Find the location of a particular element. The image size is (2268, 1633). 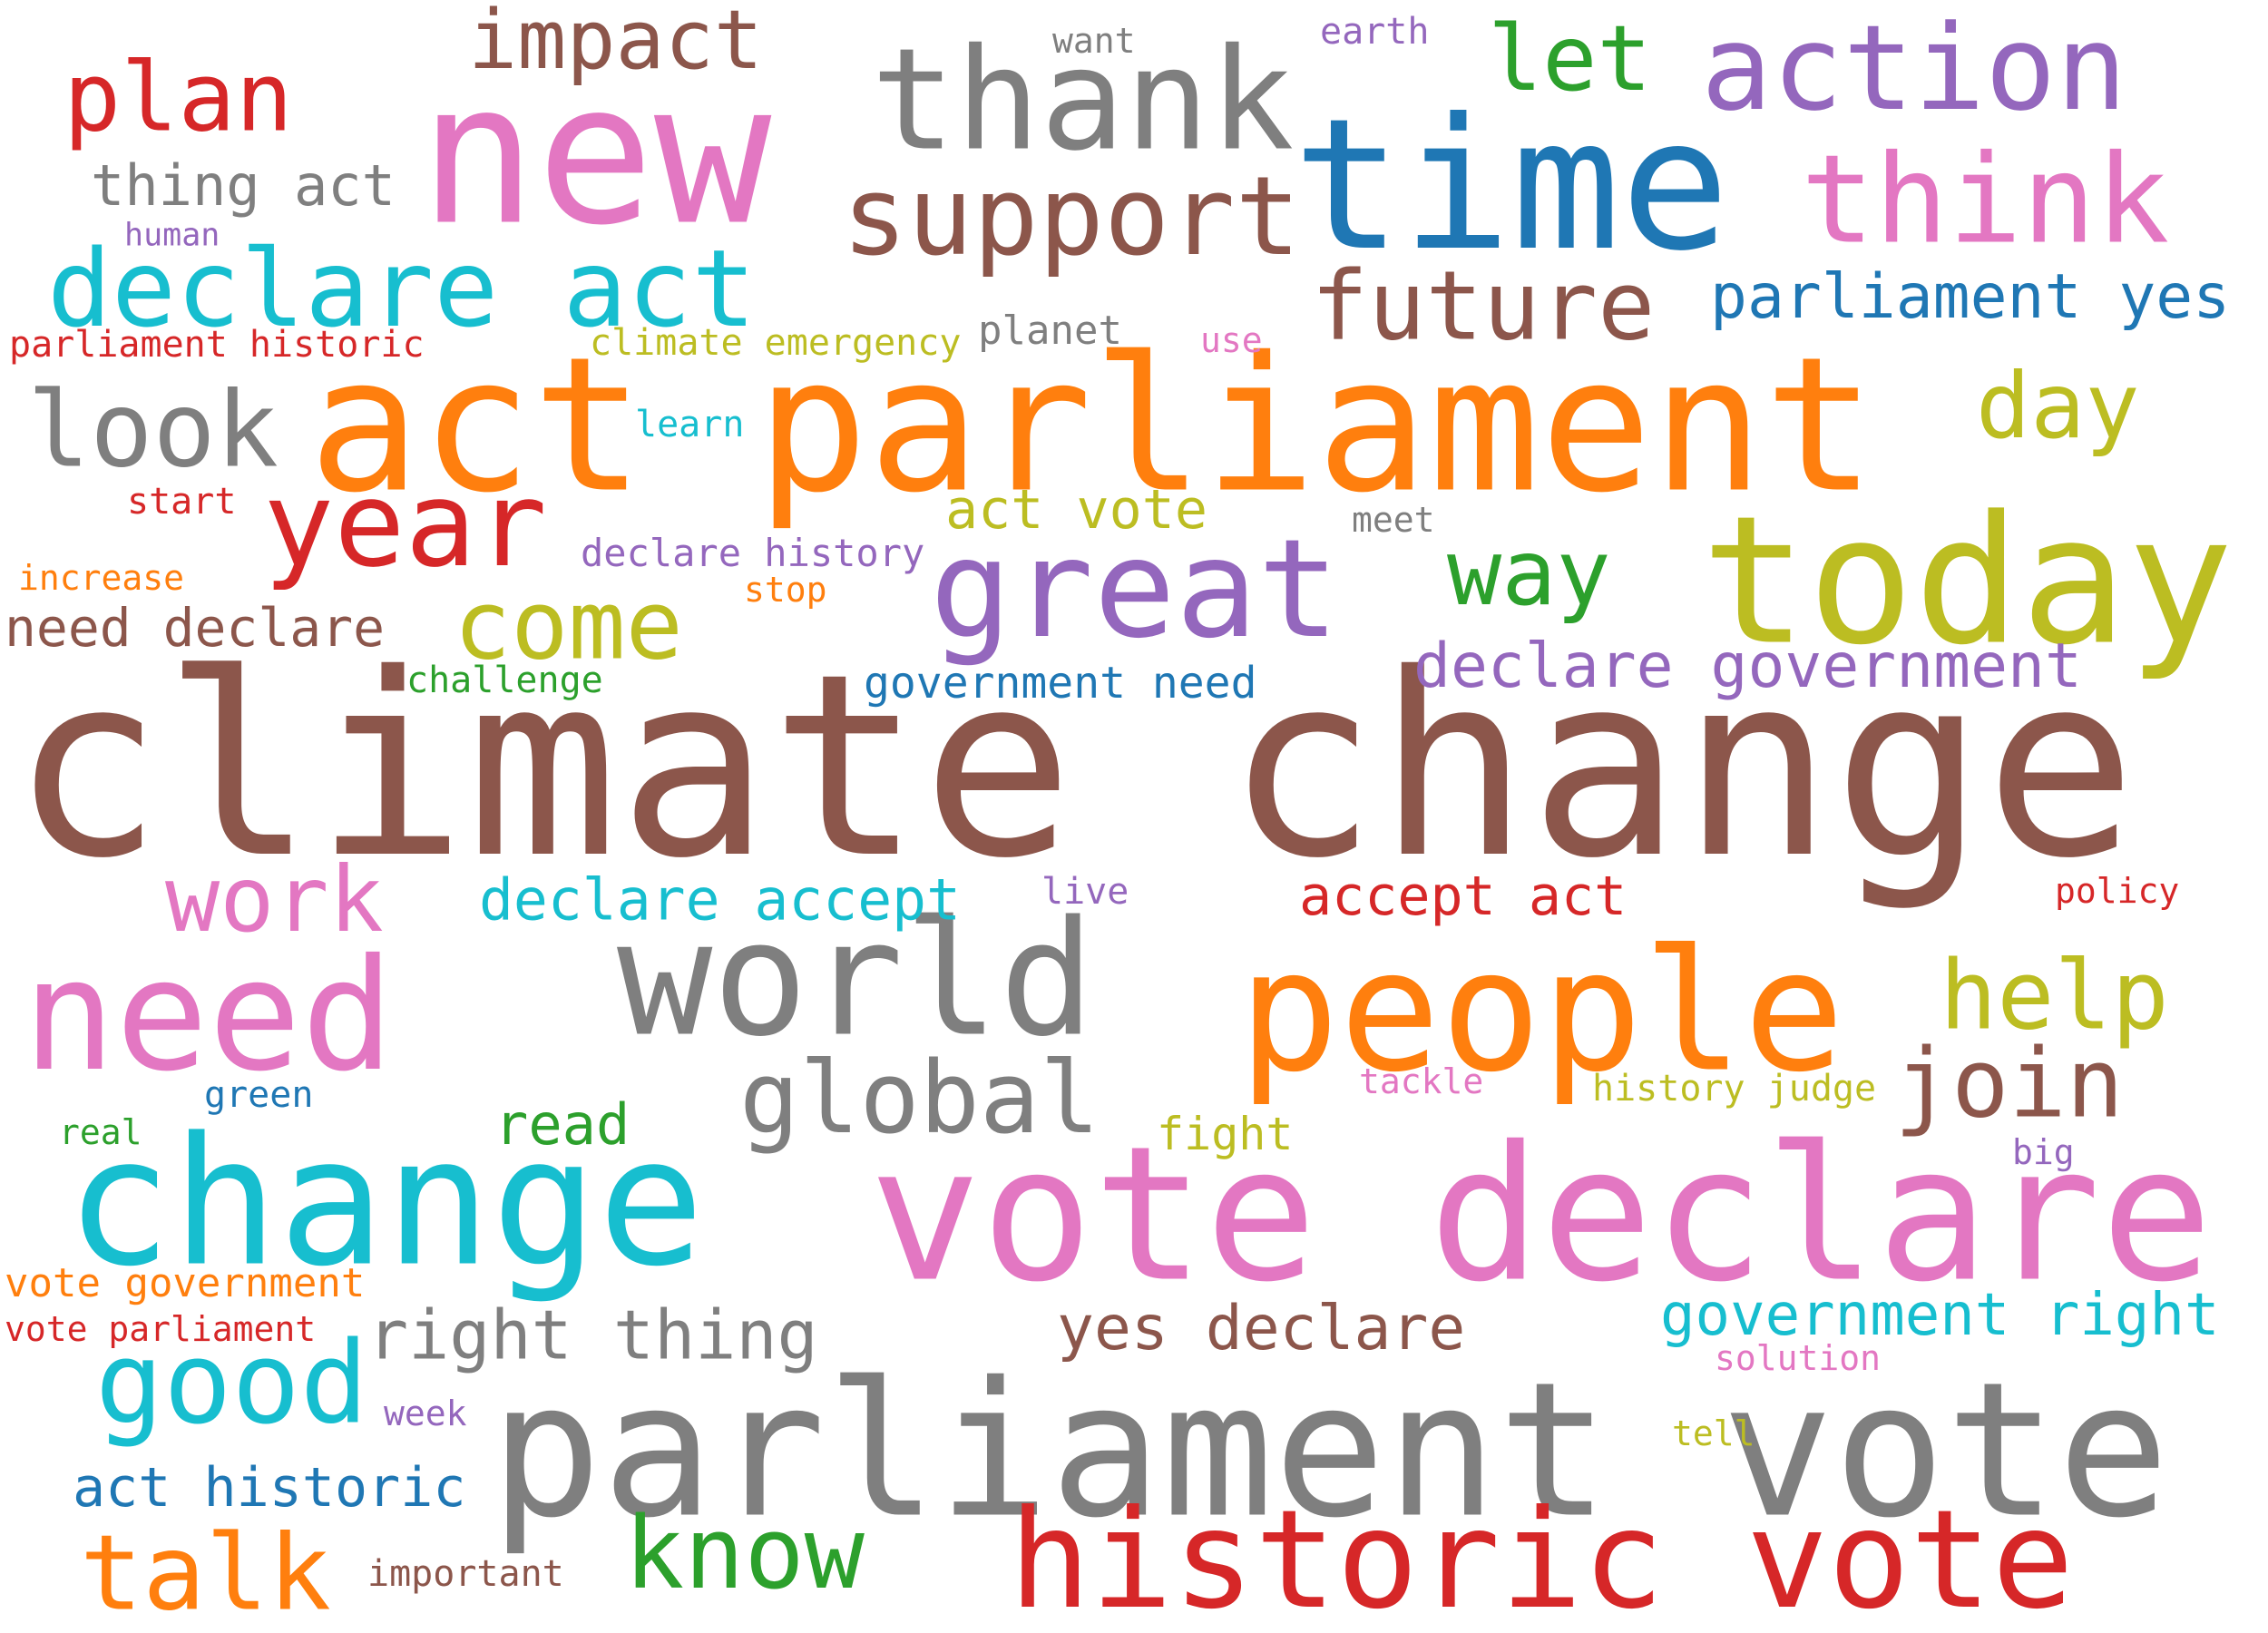

word-way: way is located at coordinates (1529, 573).